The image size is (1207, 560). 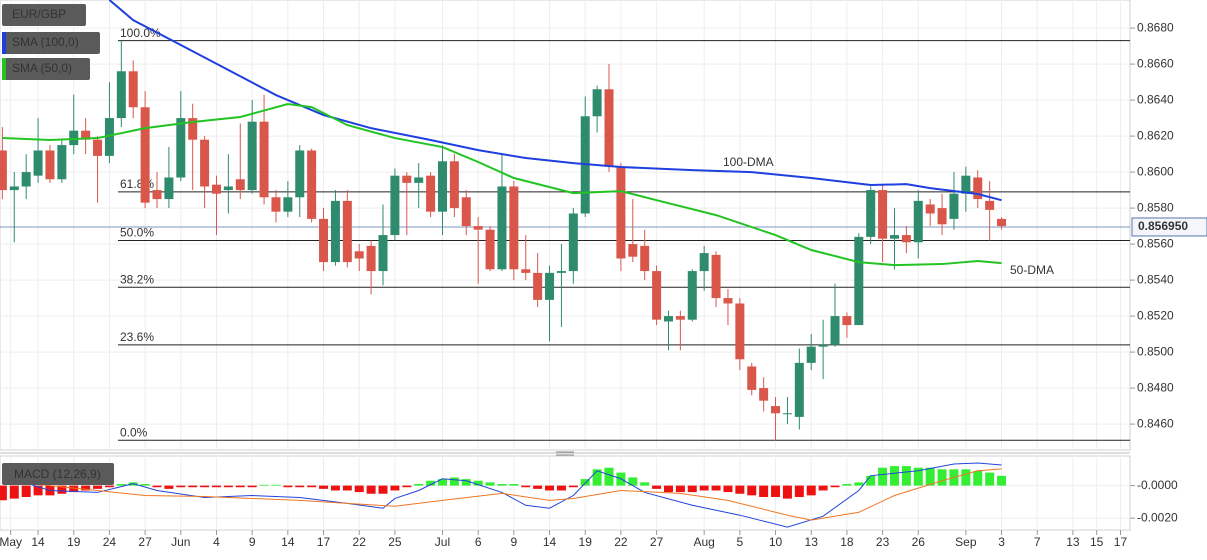 I want to click on x-tick-label: 24, so click(x=110, y=542).